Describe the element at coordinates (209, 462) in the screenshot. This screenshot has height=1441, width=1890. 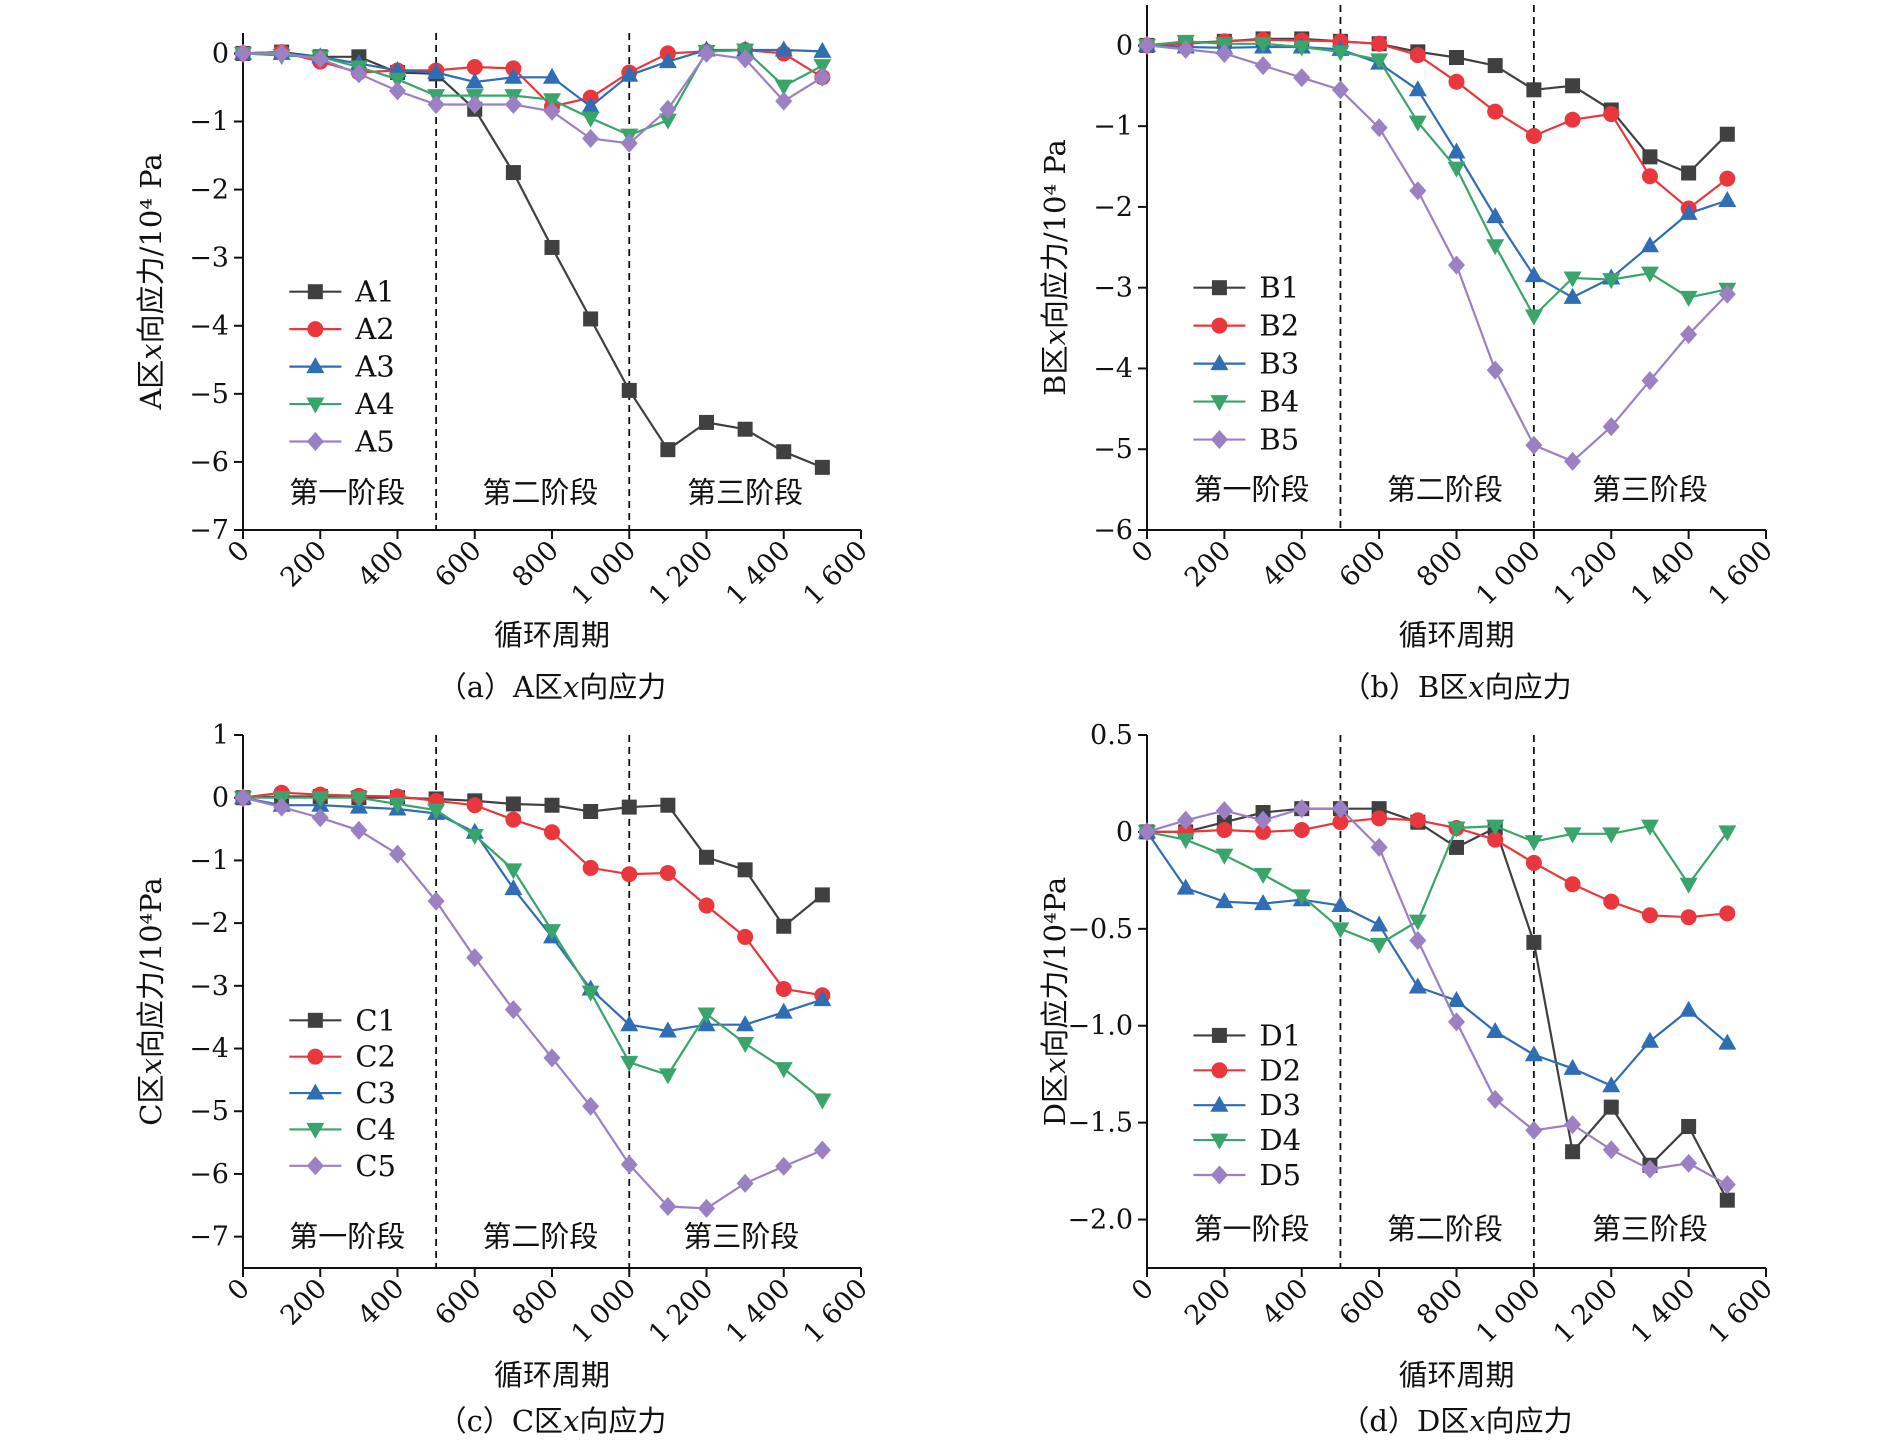
I see `y-tick-label: −6` at that location.